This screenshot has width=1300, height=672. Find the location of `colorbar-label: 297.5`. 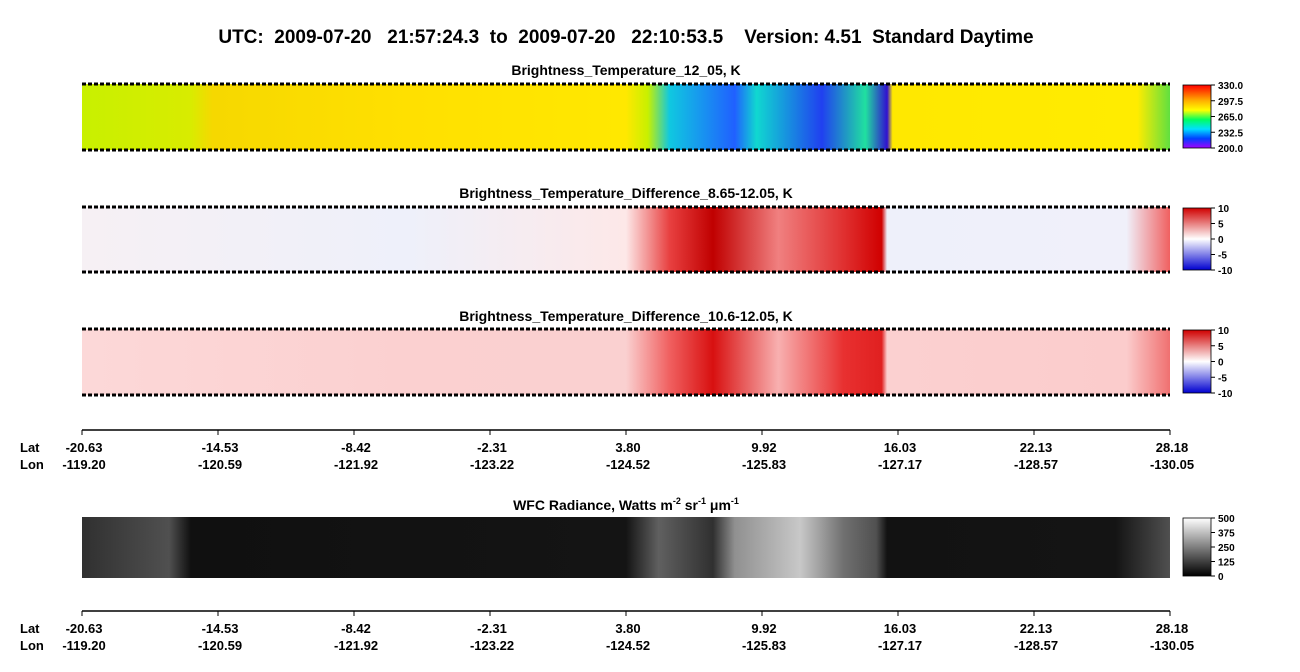

colorbar-label: 297.5 is located at coordinates (1230, 102).